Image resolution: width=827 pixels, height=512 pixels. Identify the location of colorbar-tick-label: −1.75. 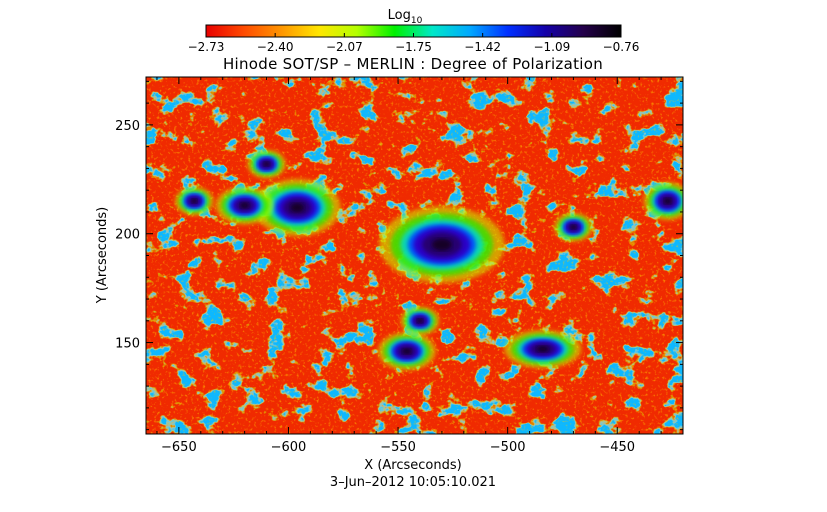
(413, 47).